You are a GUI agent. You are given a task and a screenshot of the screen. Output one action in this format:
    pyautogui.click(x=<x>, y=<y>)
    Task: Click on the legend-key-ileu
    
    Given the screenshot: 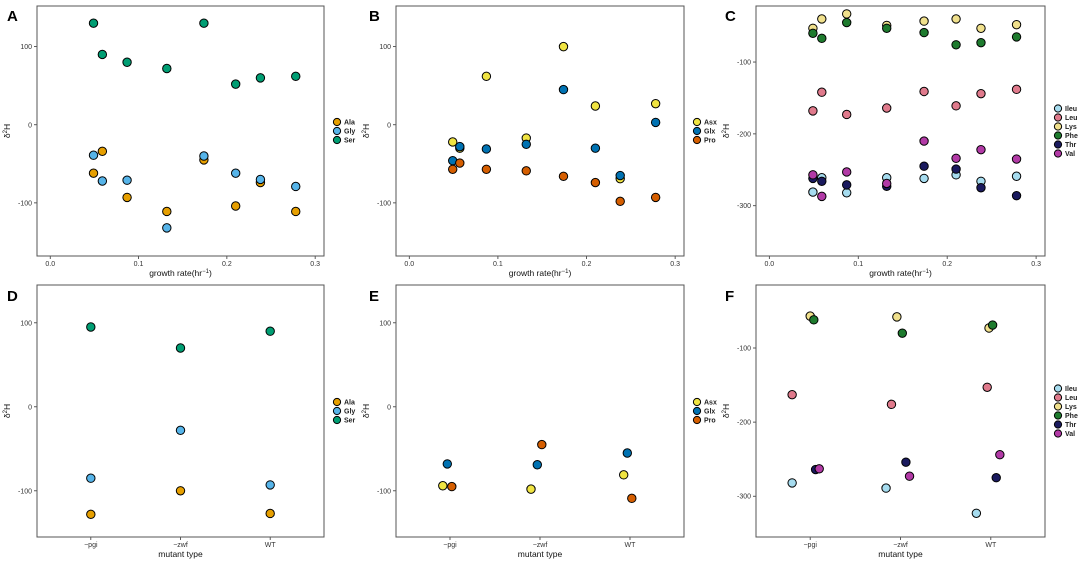 What is the action you would take?
    pyautogui.click(x=1058, y=108)
    